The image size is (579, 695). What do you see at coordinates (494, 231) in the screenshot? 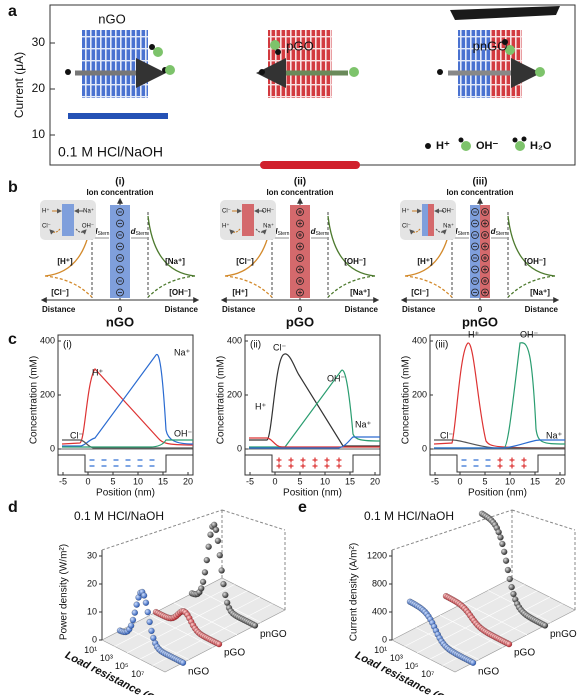
I see `stern-symbol: d` at bounding box center [494, 231].